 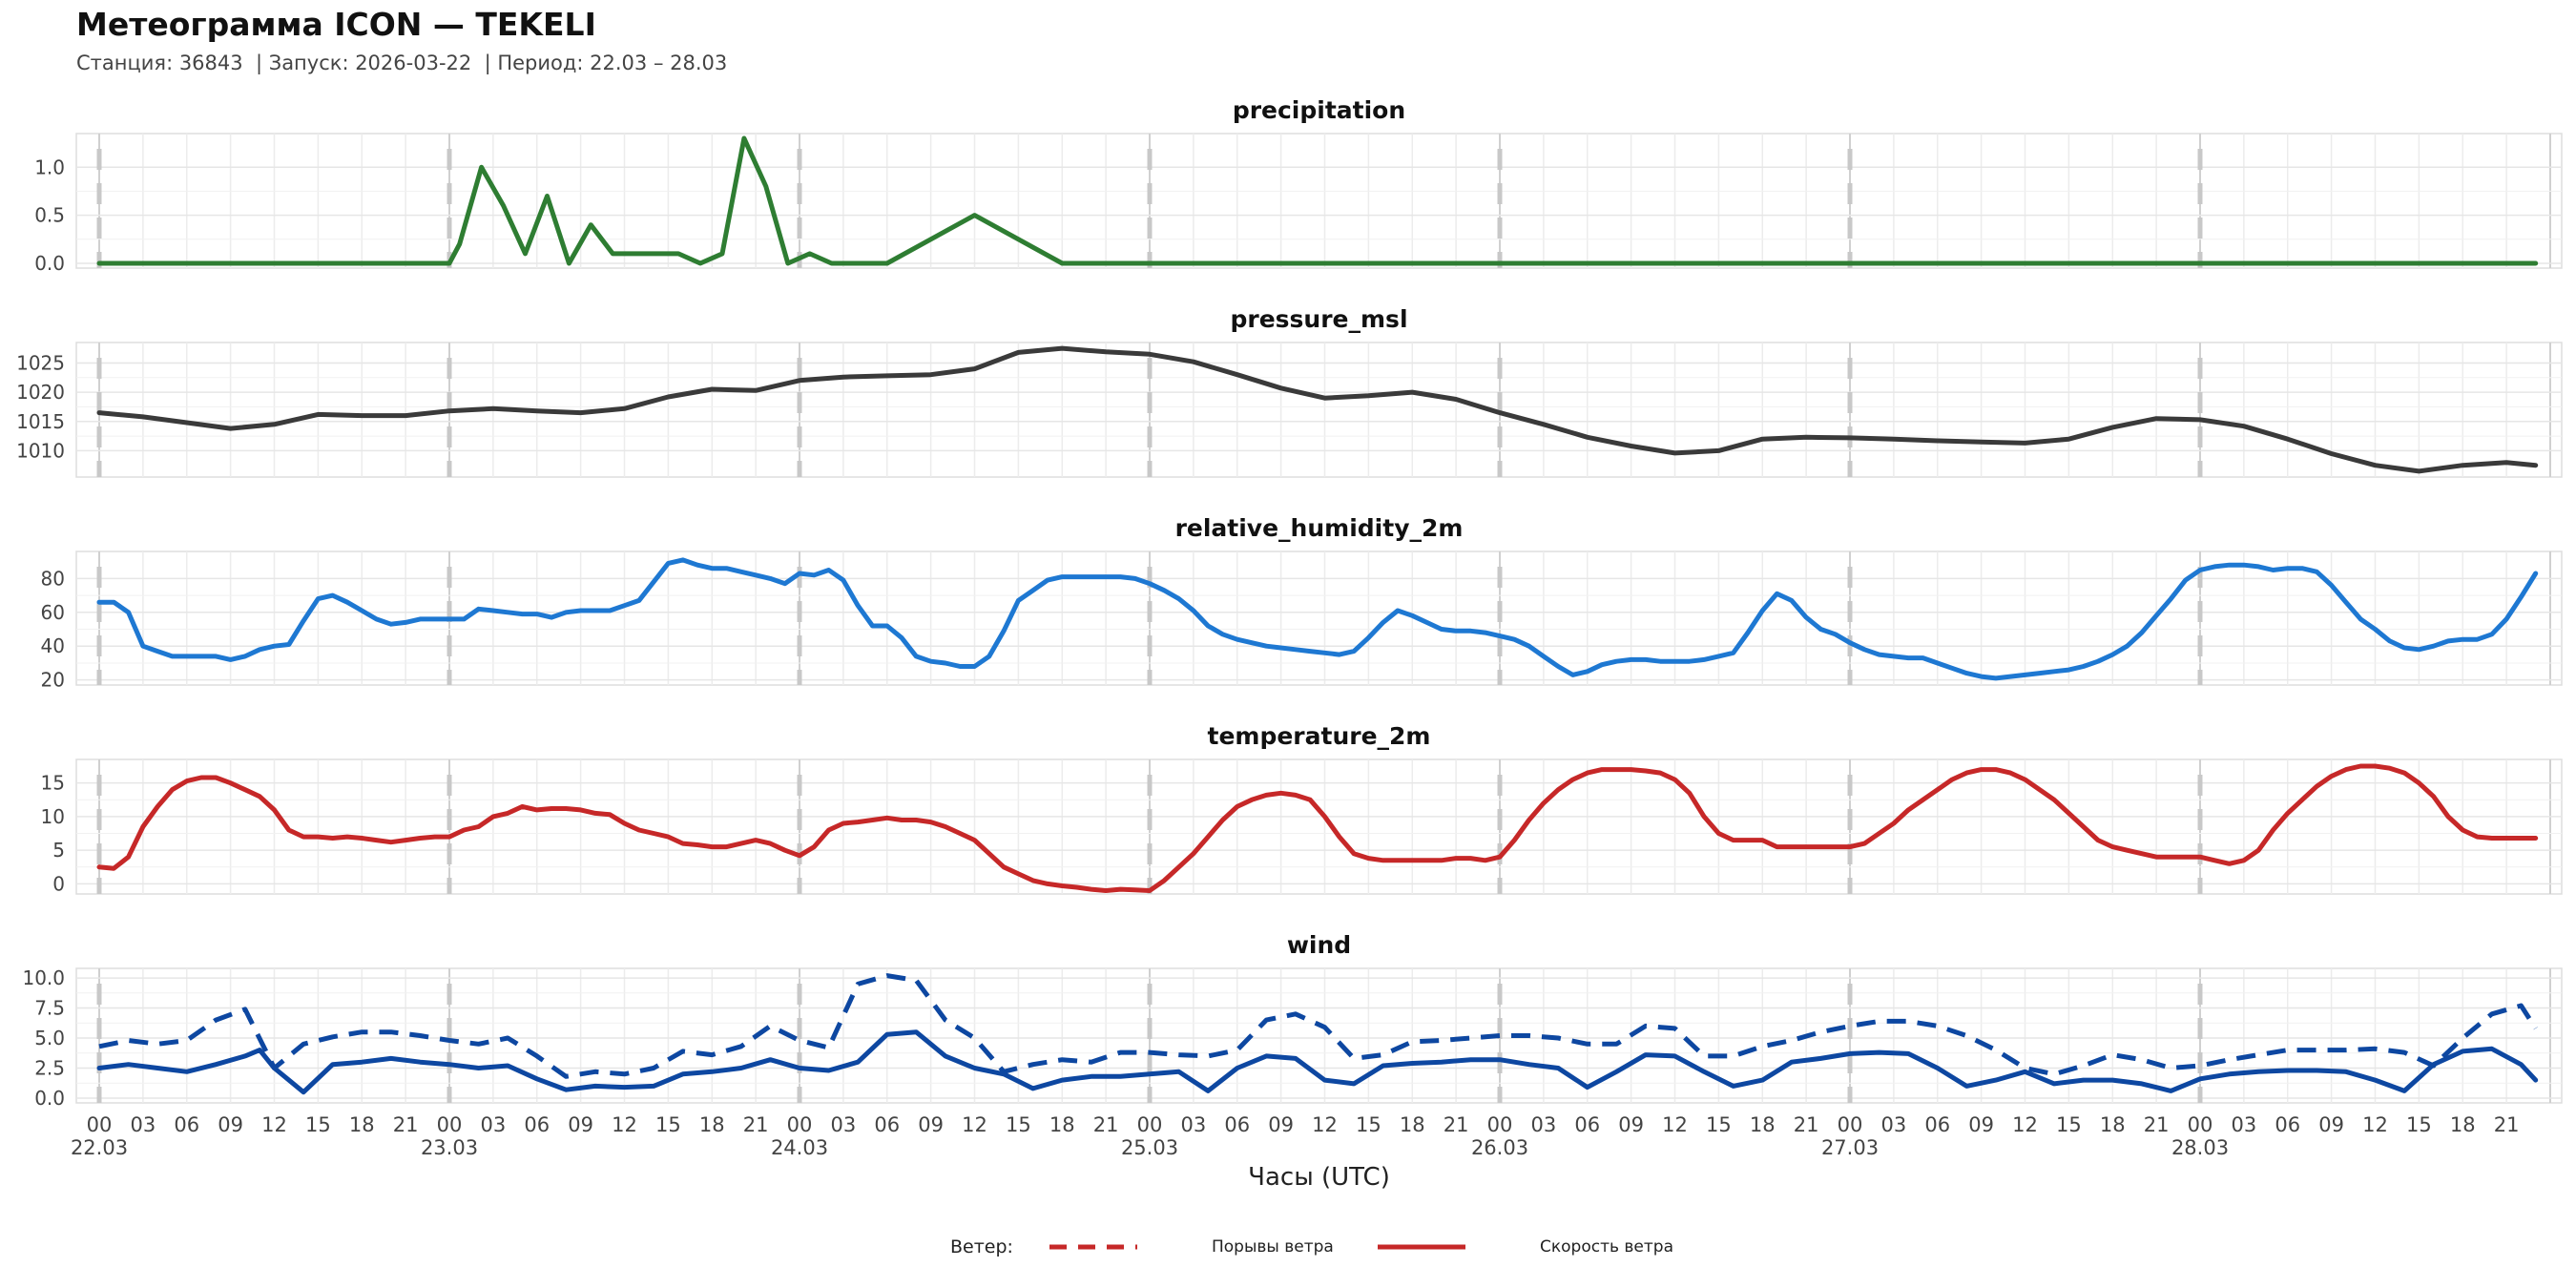 What do you see at coordinates (1319, 1177) in the screenshot?
I see `x-axis-label: Часы (UTC)` at bounding box center [1319, 1177].